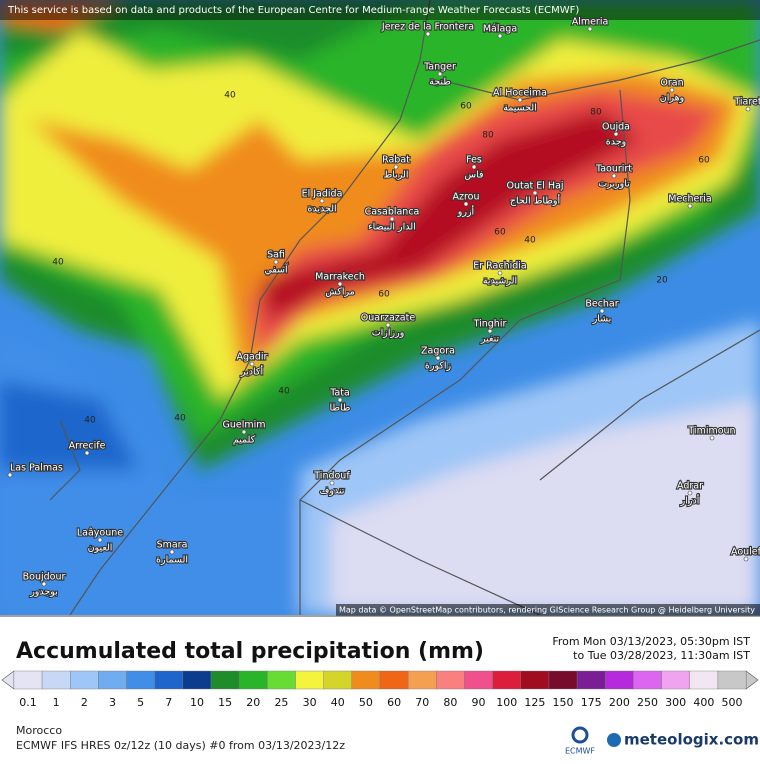 Image resolution: width=760 pixels, height=764 pixels. Describe the element at coordinates (479, 702) in the screenshot. I see `legend-label: 90` at that location.